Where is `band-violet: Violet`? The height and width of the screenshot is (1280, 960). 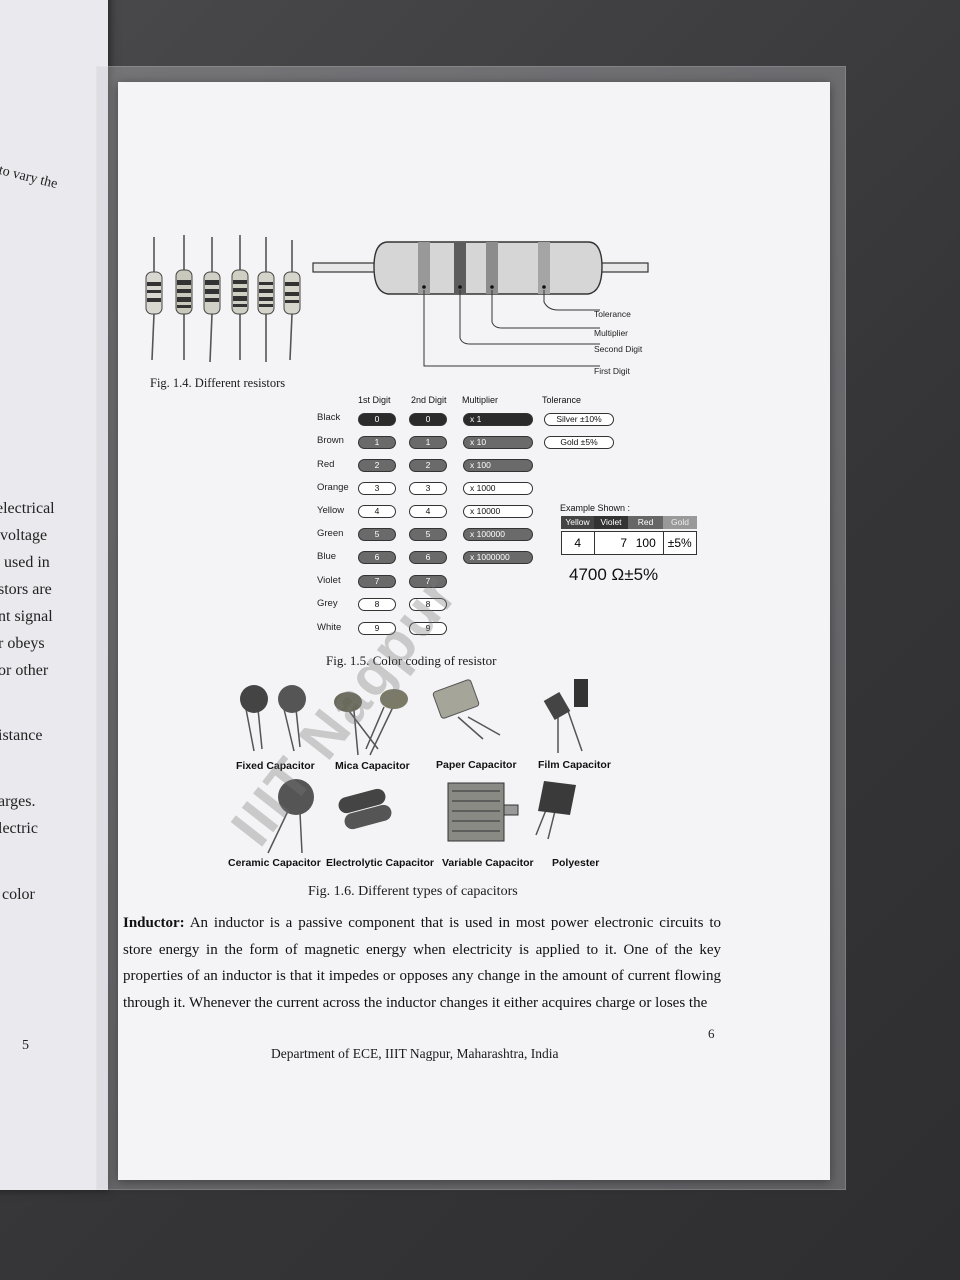 band-violet: Violet is located at coordinates (611, 522).